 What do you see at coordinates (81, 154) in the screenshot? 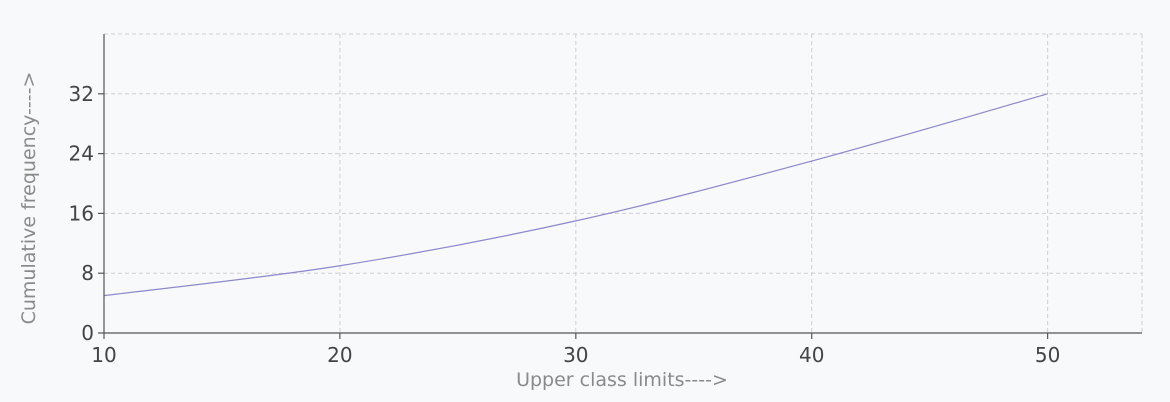
I see `y-tick-label: 24` at bounding box center [81, 154].